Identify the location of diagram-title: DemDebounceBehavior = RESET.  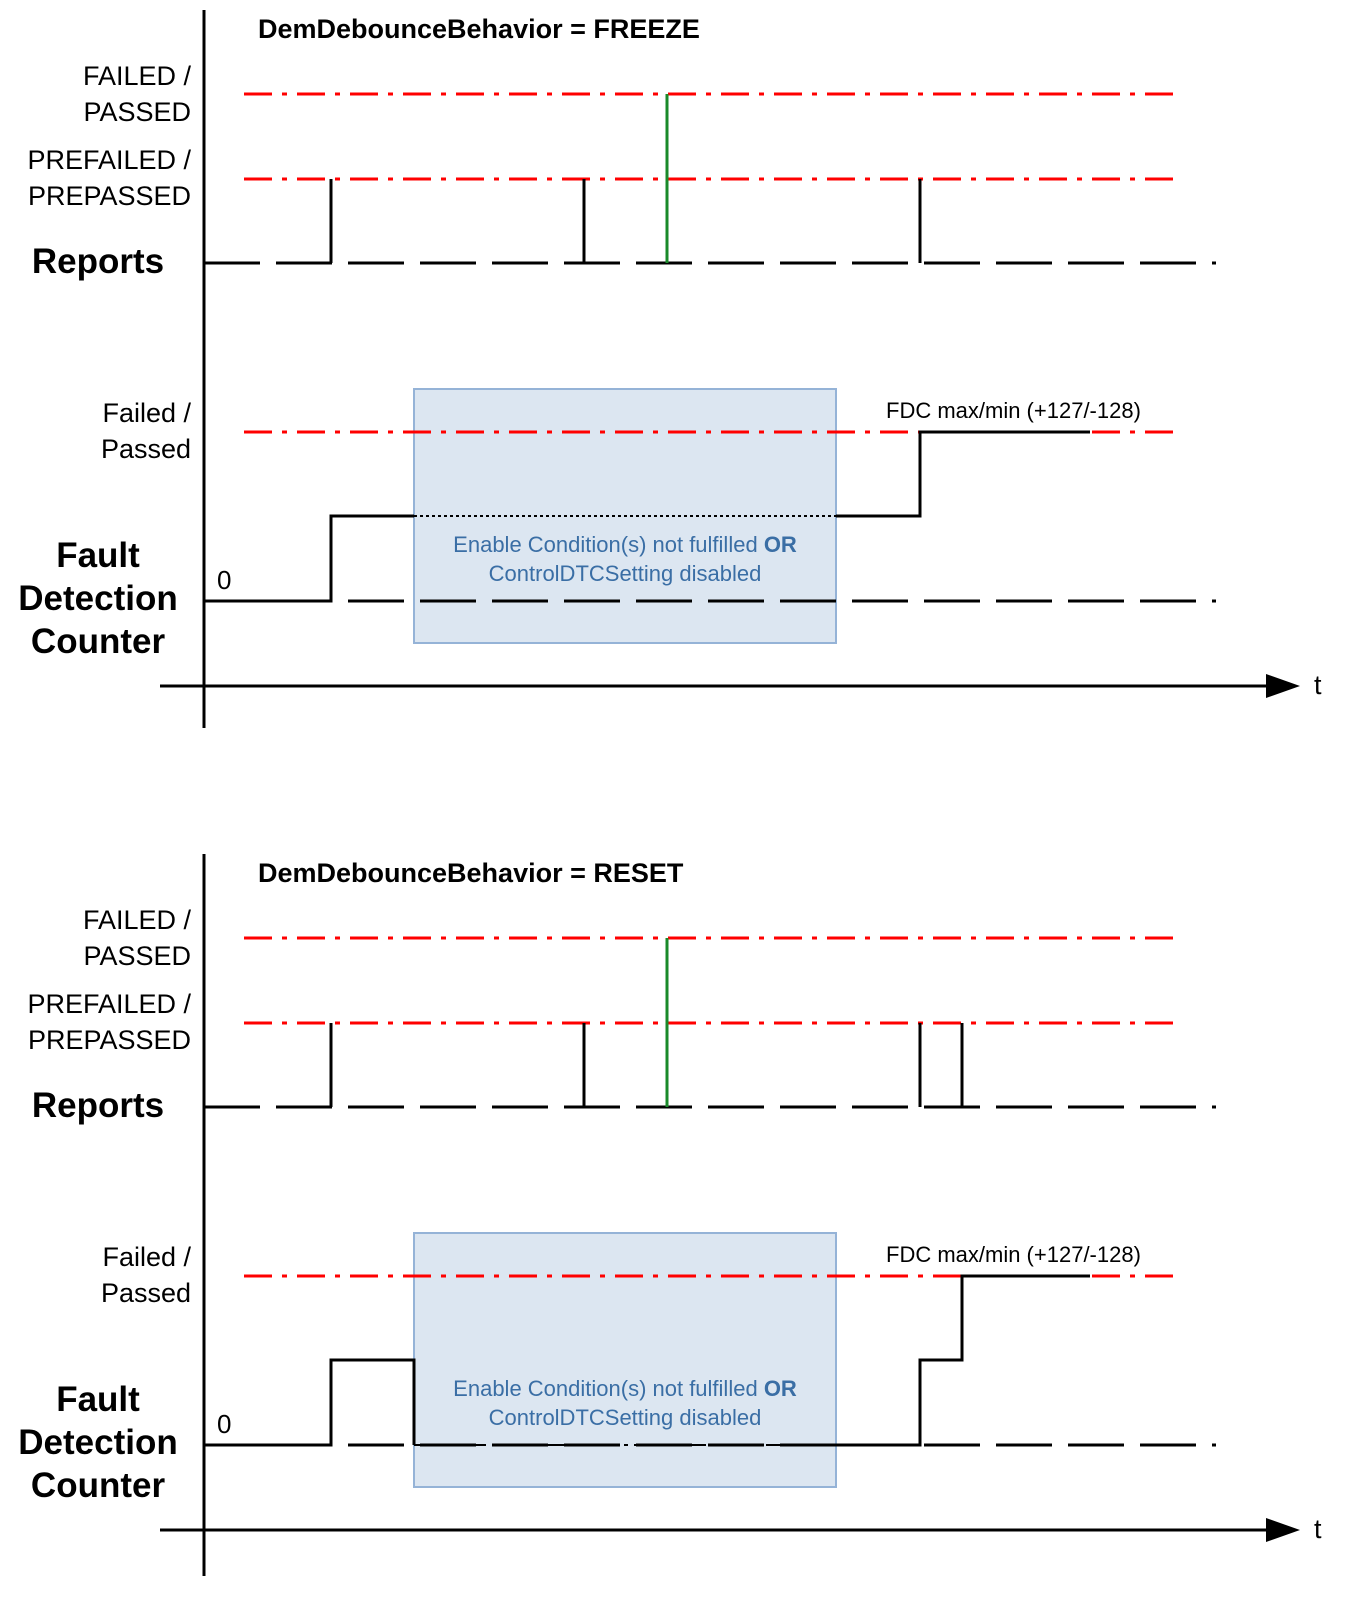
(471, 873).